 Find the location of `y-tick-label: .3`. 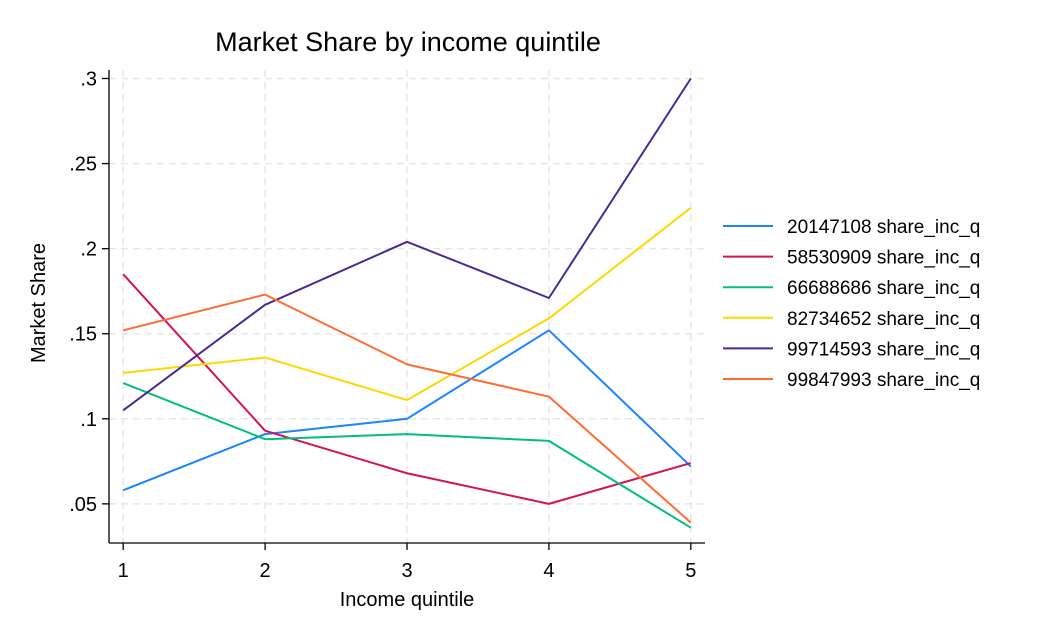

y-tick-label: .3 is located at coordinates (88, 80).